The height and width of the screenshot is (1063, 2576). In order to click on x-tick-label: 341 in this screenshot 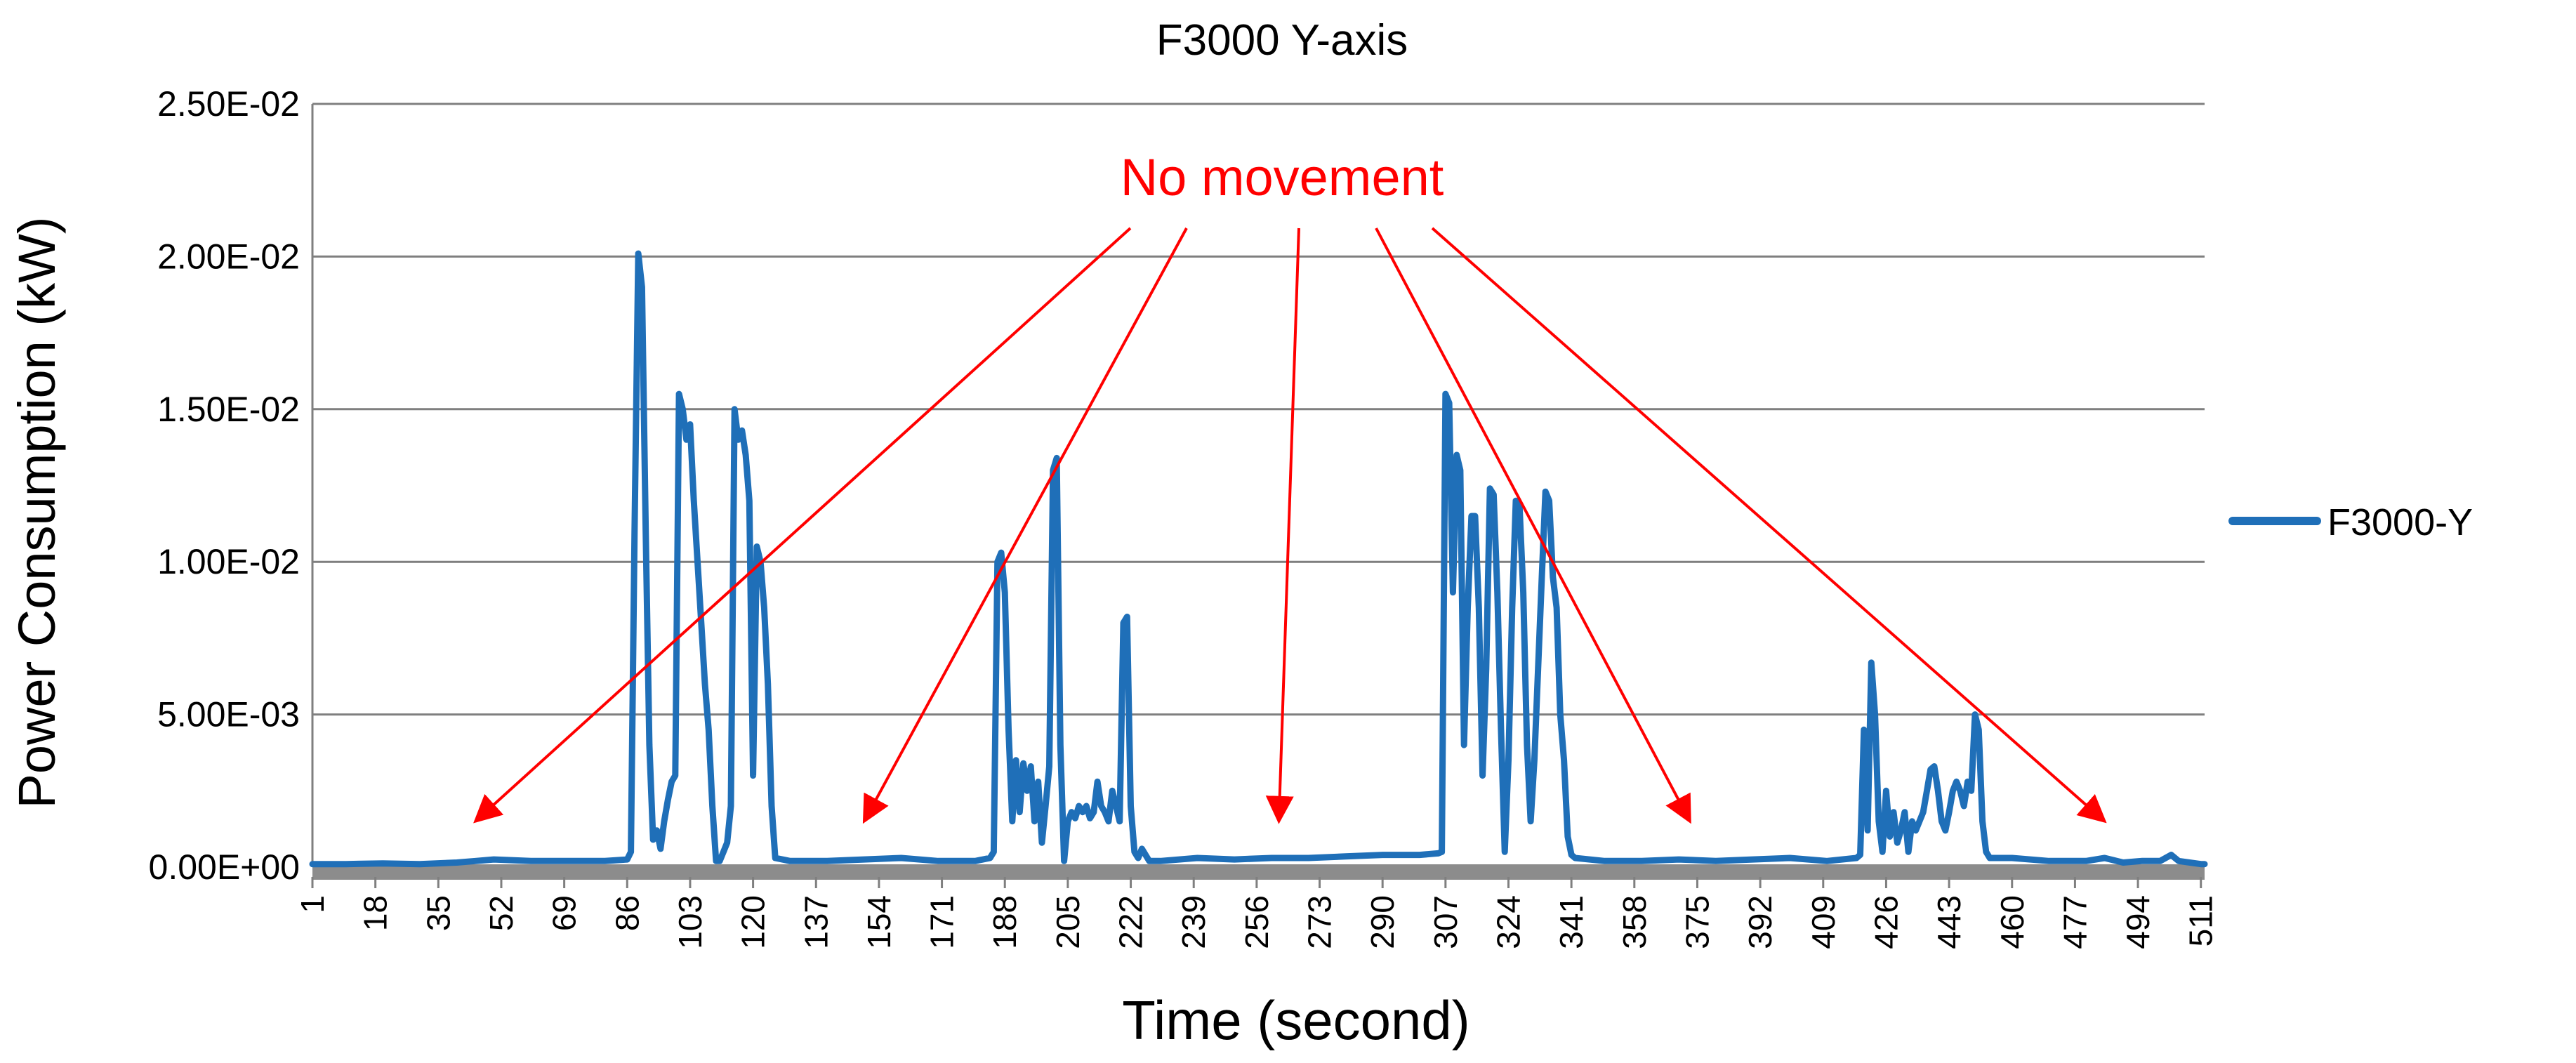, I will do `click(1571, 922)`.